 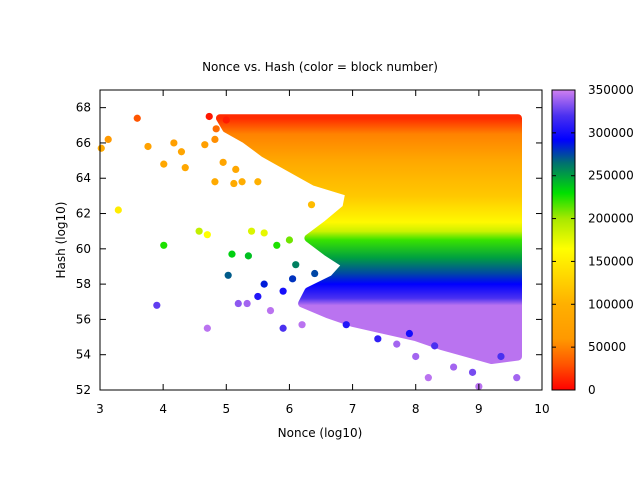 What do you see at coordinates (83, 214) in the screenshot?
I see `y-tick-label: 62` at bounding box center [83, 214].